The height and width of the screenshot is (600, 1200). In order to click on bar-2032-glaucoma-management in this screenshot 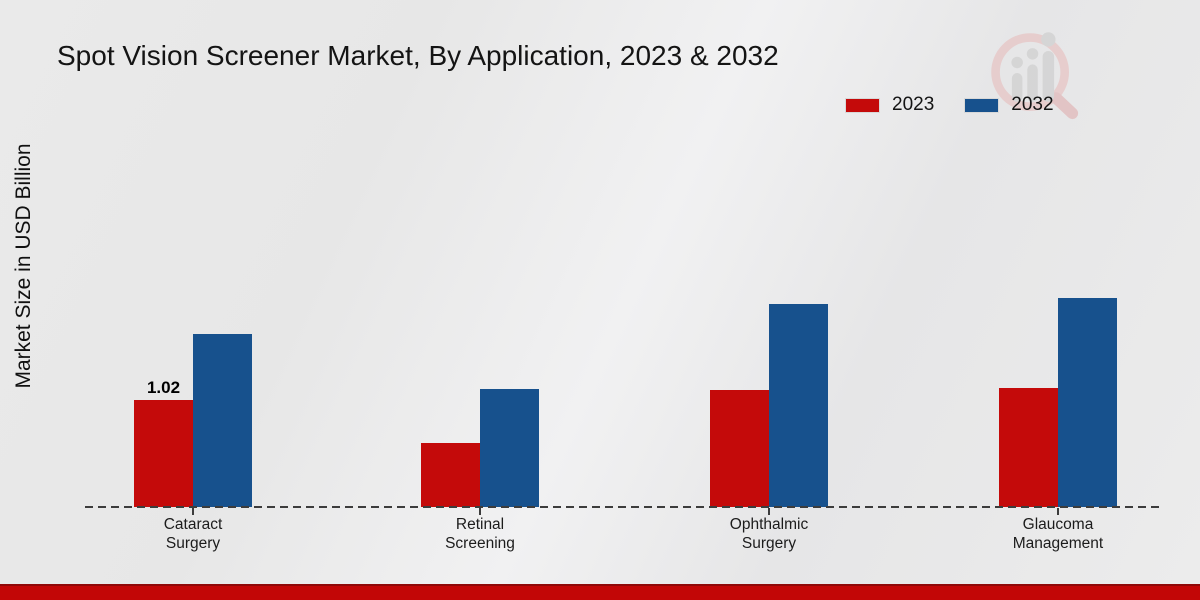, I will do `click(1087, 402)`.